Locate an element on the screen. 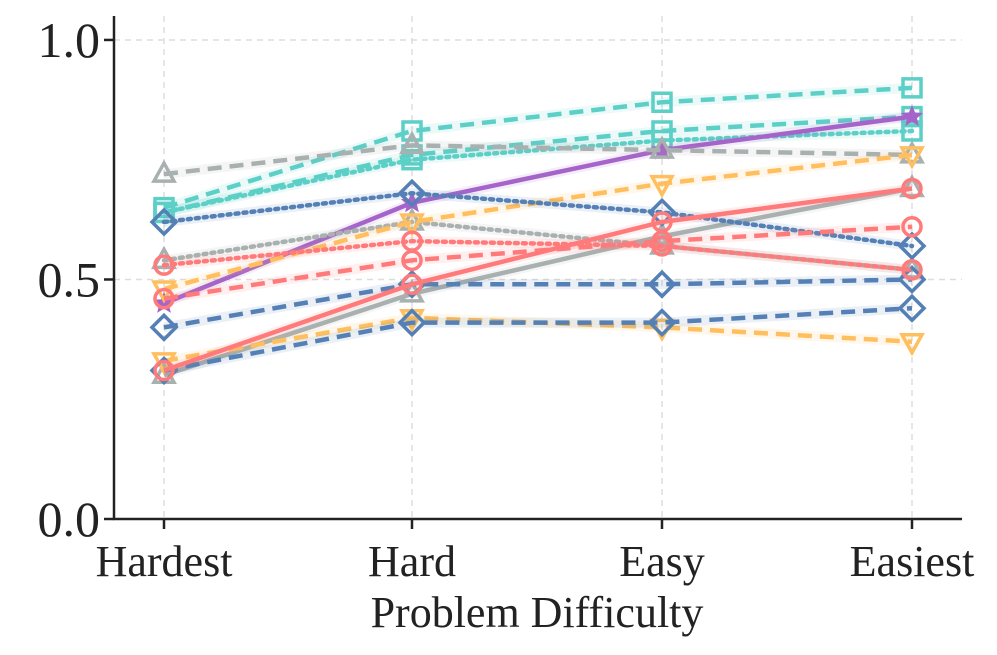 Image resolution: width=997 pixels, height=655 pixels. series-red-circle-dashed is located at coordinates (538, 263).